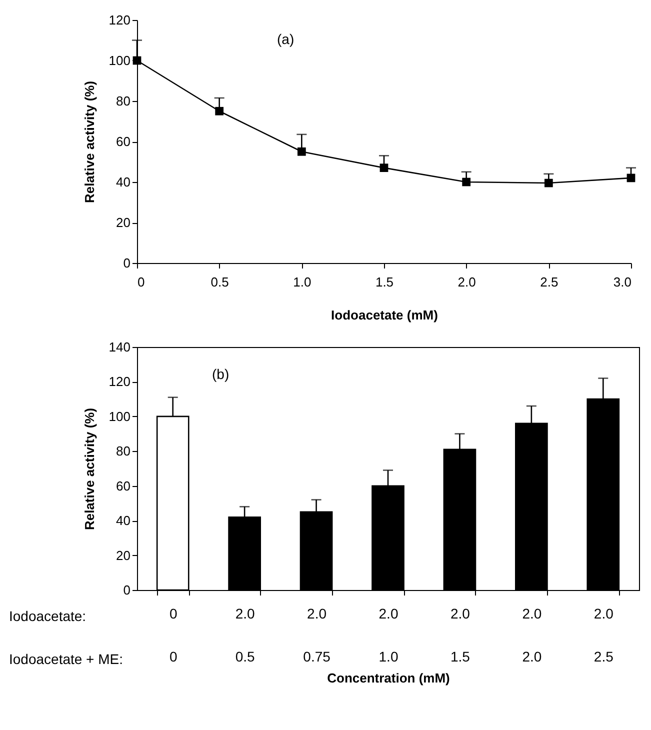  What do you see at coordinates (221, 374) in the screenshot?
I see `annotation: (b)` at bounding box center [221, 374].